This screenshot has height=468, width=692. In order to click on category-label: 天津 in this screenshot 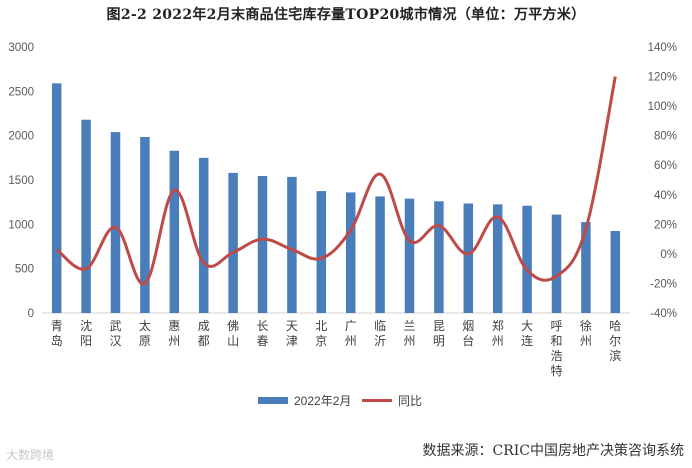, I will do `click(292, 333)`.